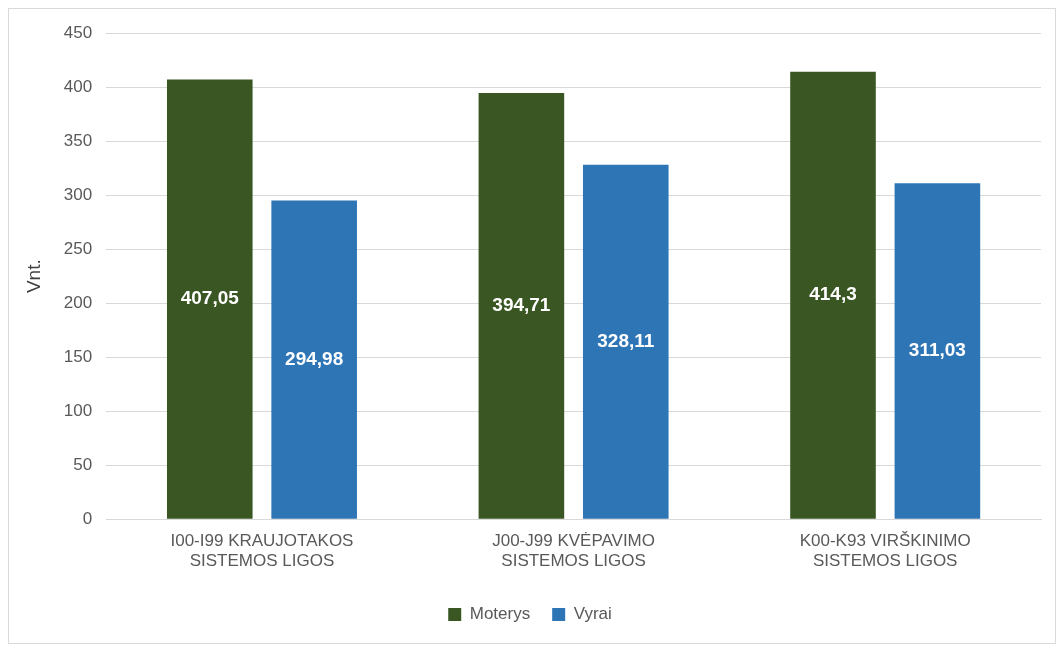 This screenshot has height=650, width=1064. What do you see at coordinates (262, 551) in the screenshot?
I see `x-tick-label: I00-I99 KRAUJOTAKOS SISTEMOS LIGOS` at bounding box center [262, 551].